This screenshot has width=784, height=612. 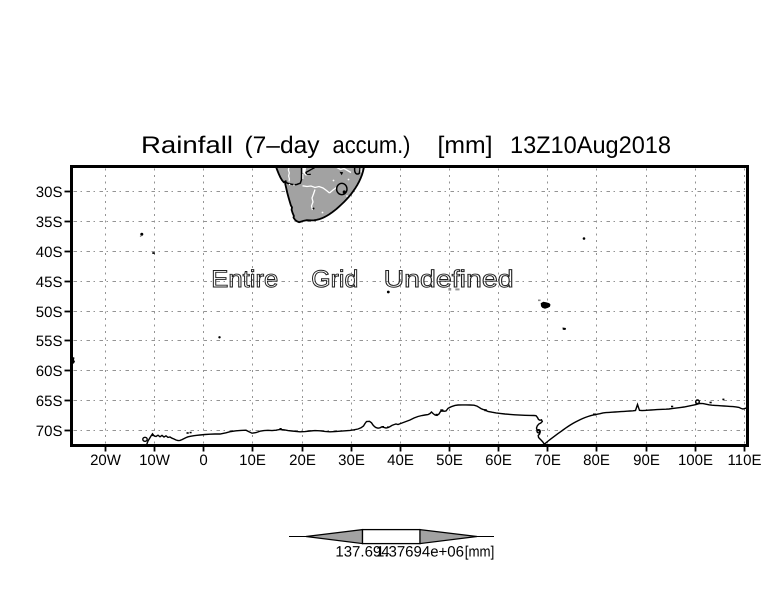 I want to click on svg-text: Entire, so click(x=244, y=279).